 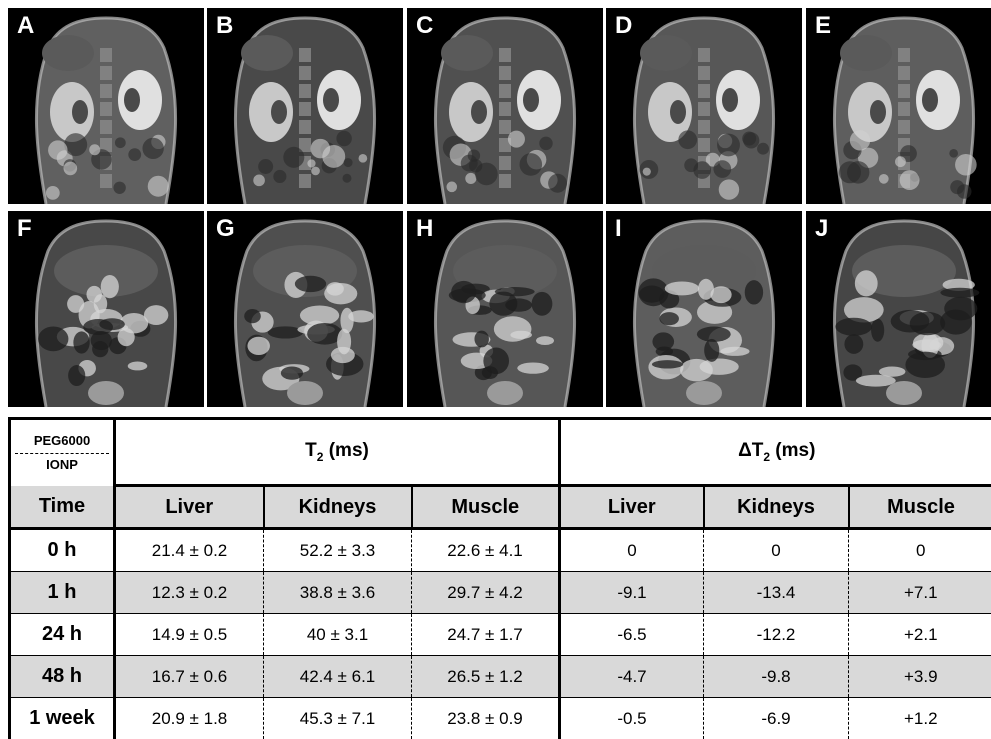 What do you see at coordinates (338, 635) in the screenshot?
I see `value-cell: 40 ± 3.1` at bounding box center [338, 635].